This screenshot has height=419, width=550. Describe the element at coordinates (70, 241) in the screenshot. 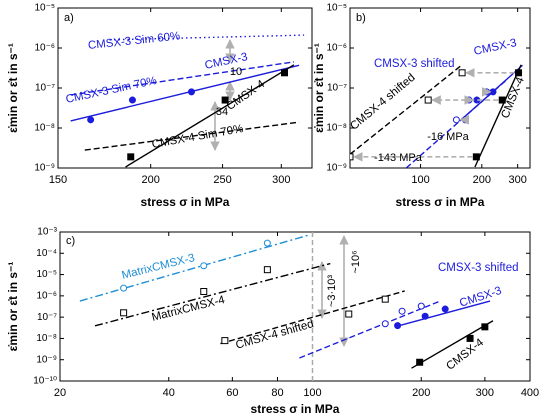

I see `panel-label: c)` at that location.